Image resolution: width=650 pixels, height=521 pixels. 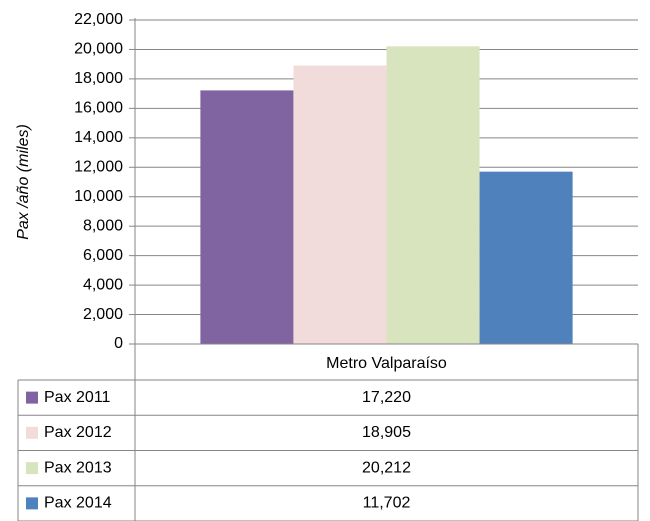 What do you see at coordinates (77, 397) in the screenshot?
I see `legend-label: Pax 2011` at bounding box center [77, 397].